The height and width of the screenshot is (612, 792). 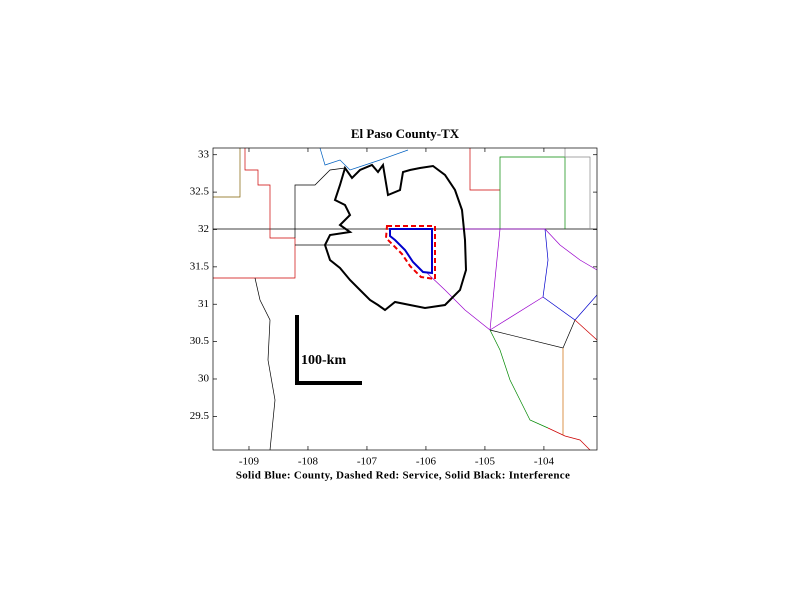 What do you see at coordinates (265, 363) in the screenshot?
I see `border-line` at bounding box center [265, 363].